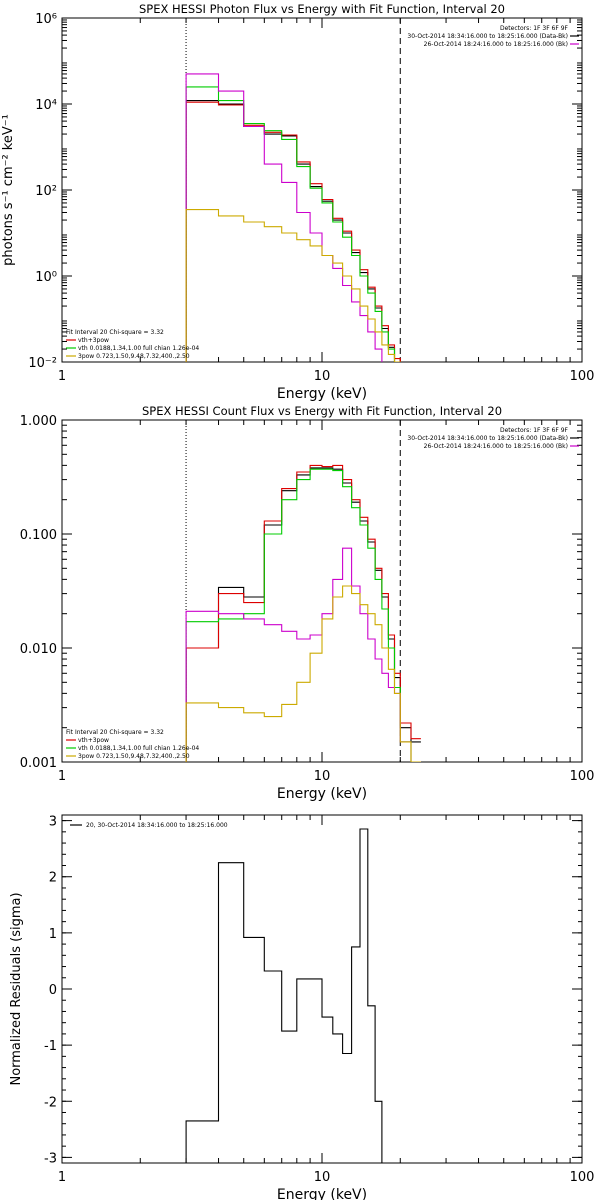 The height and width of the screenshot is (1200, 600). I want to click on y-tick-label: 0.100, so click(38, 535).